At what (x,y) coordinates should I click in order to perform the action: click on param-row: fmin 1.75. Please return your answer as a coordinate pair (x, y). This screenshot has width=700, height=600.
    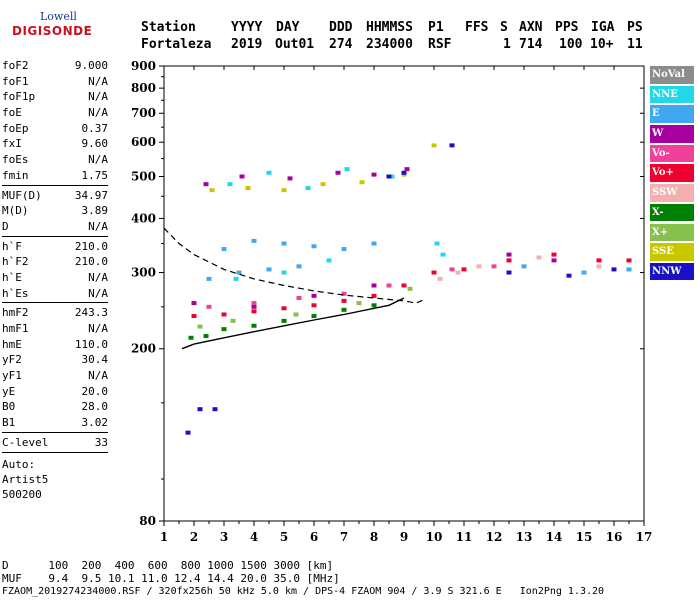
    Looking at the image, I should click on (55, 176).